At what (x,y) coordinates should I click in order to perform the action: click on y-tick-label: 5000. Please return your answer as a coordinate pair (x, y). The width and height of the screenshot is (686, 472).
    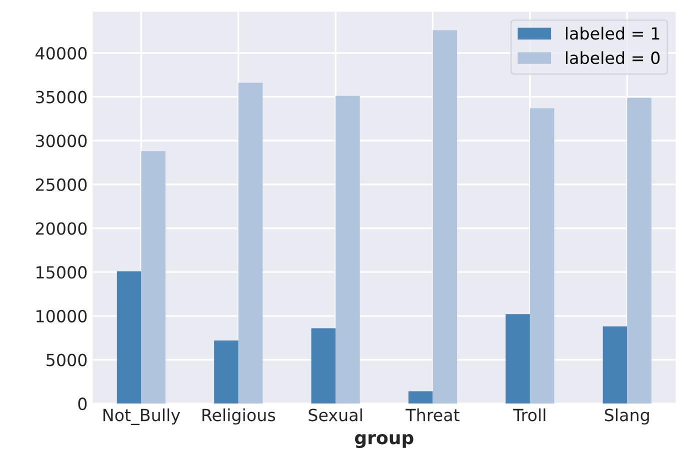
    Looking at the image, I should click on (66, 360).